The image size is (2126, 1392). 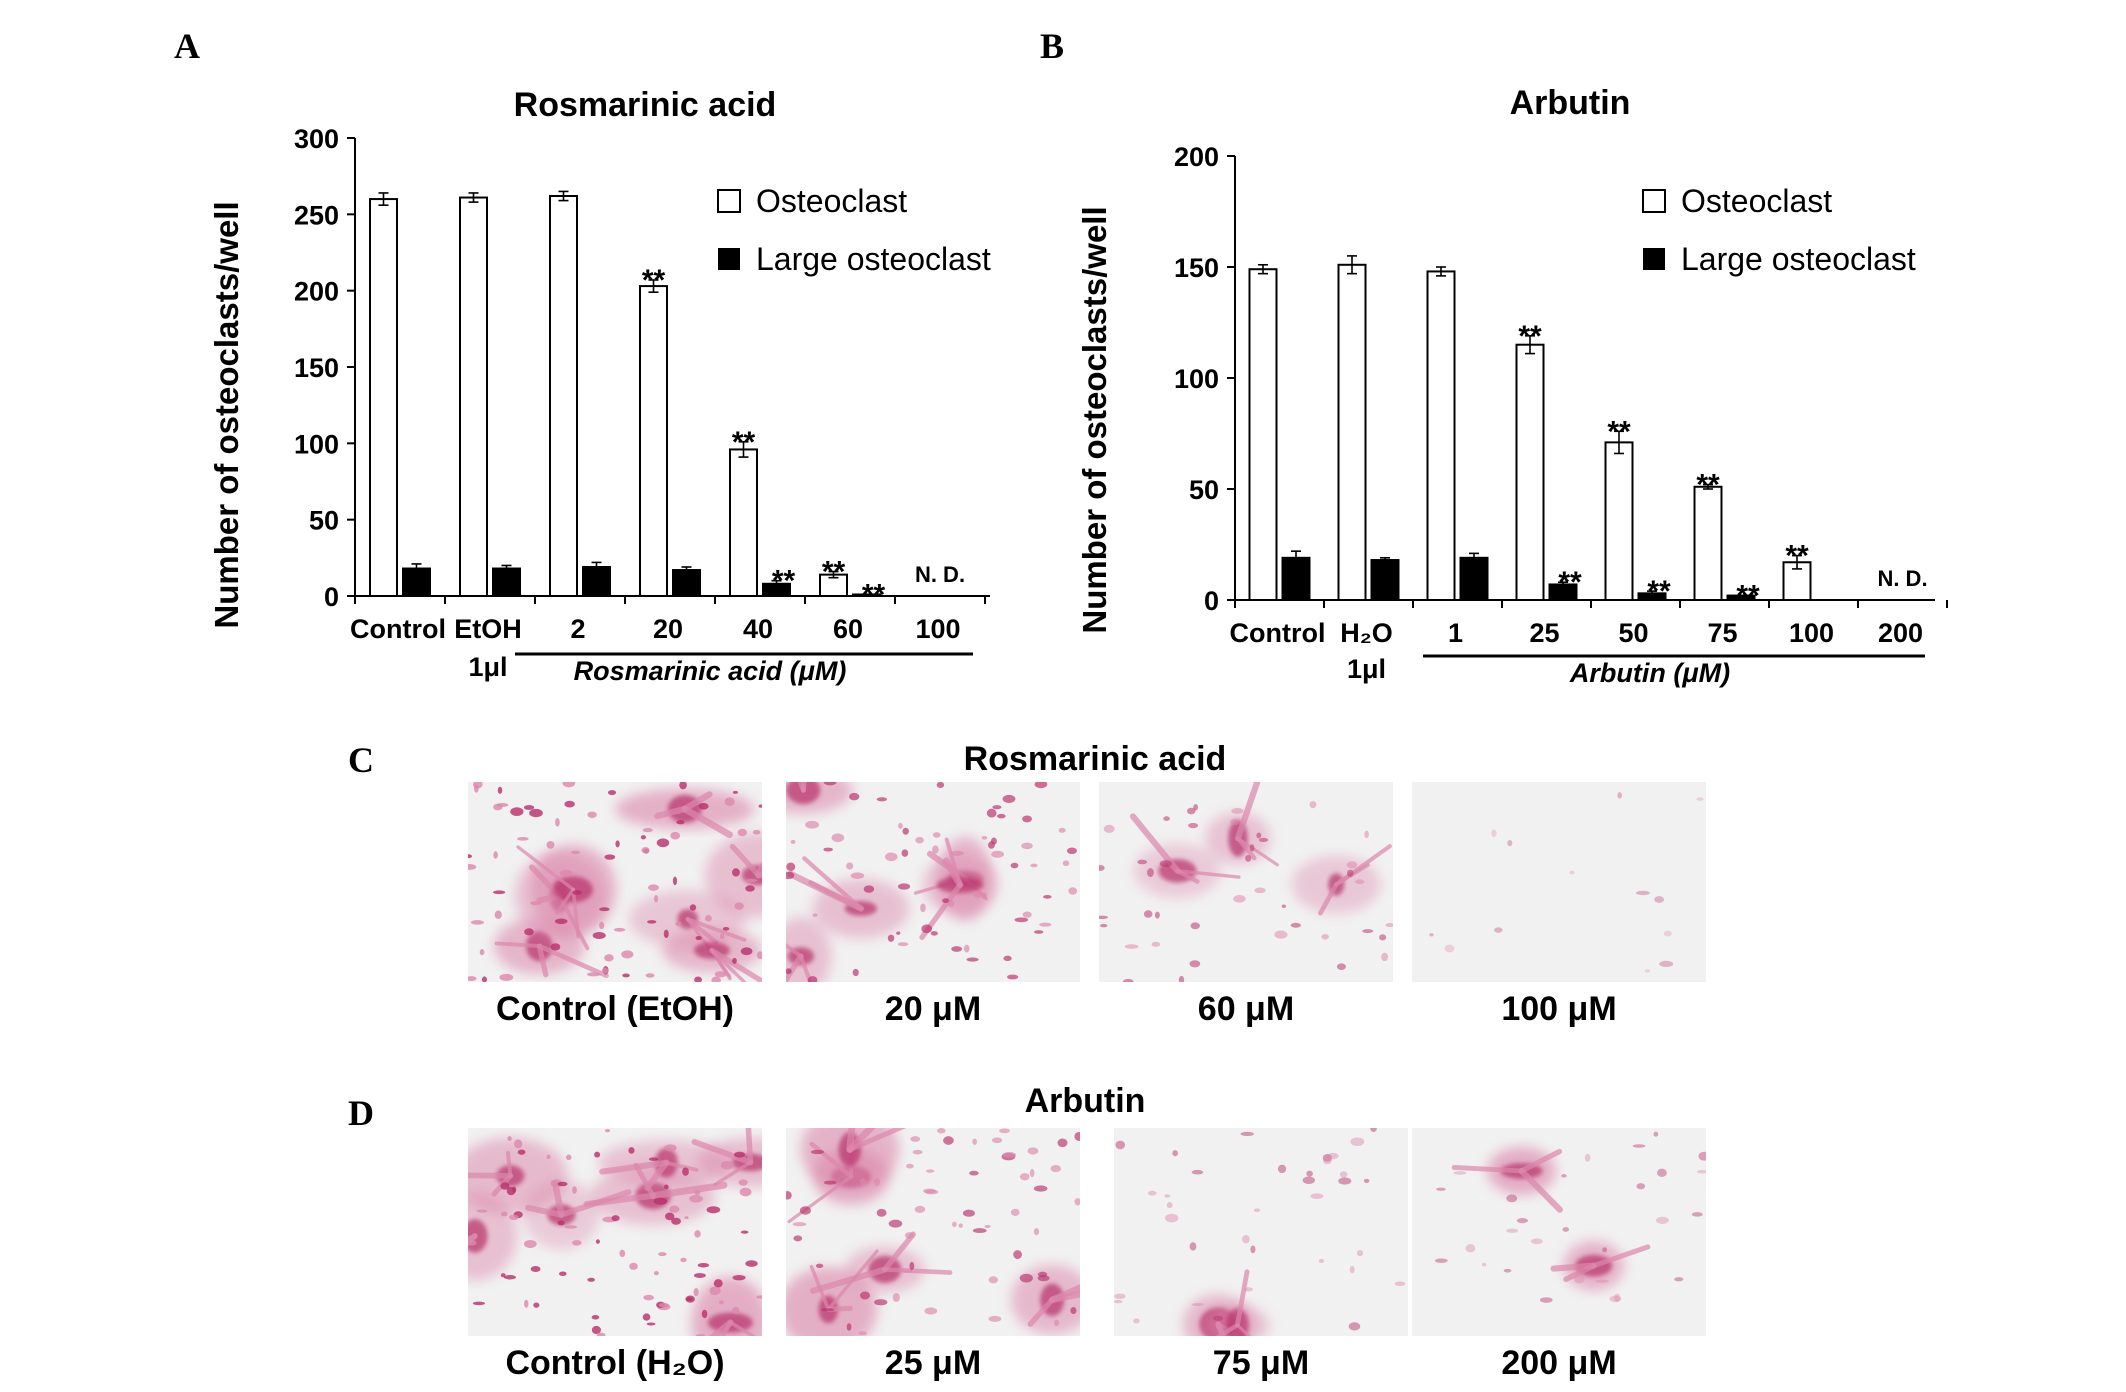 What do you see at coordinates (1211, 601) in the screenshot?
I see `y-tick-label: 0` at bounding box center [1211, 601].